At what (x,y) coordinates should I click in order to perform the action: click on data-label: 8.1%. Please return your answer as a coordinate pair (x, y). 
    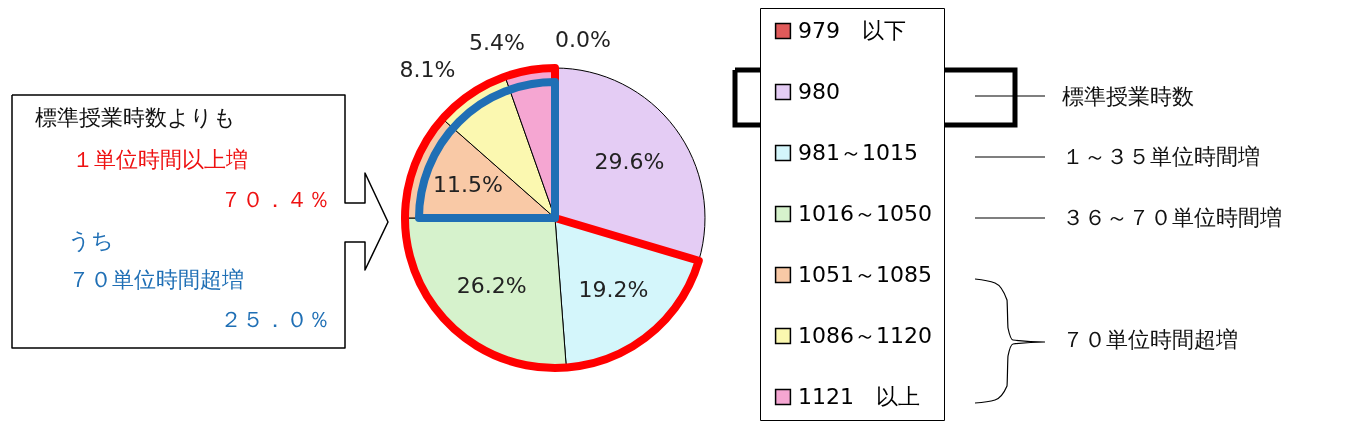
    Looking at the image, I should click on (427, 70).